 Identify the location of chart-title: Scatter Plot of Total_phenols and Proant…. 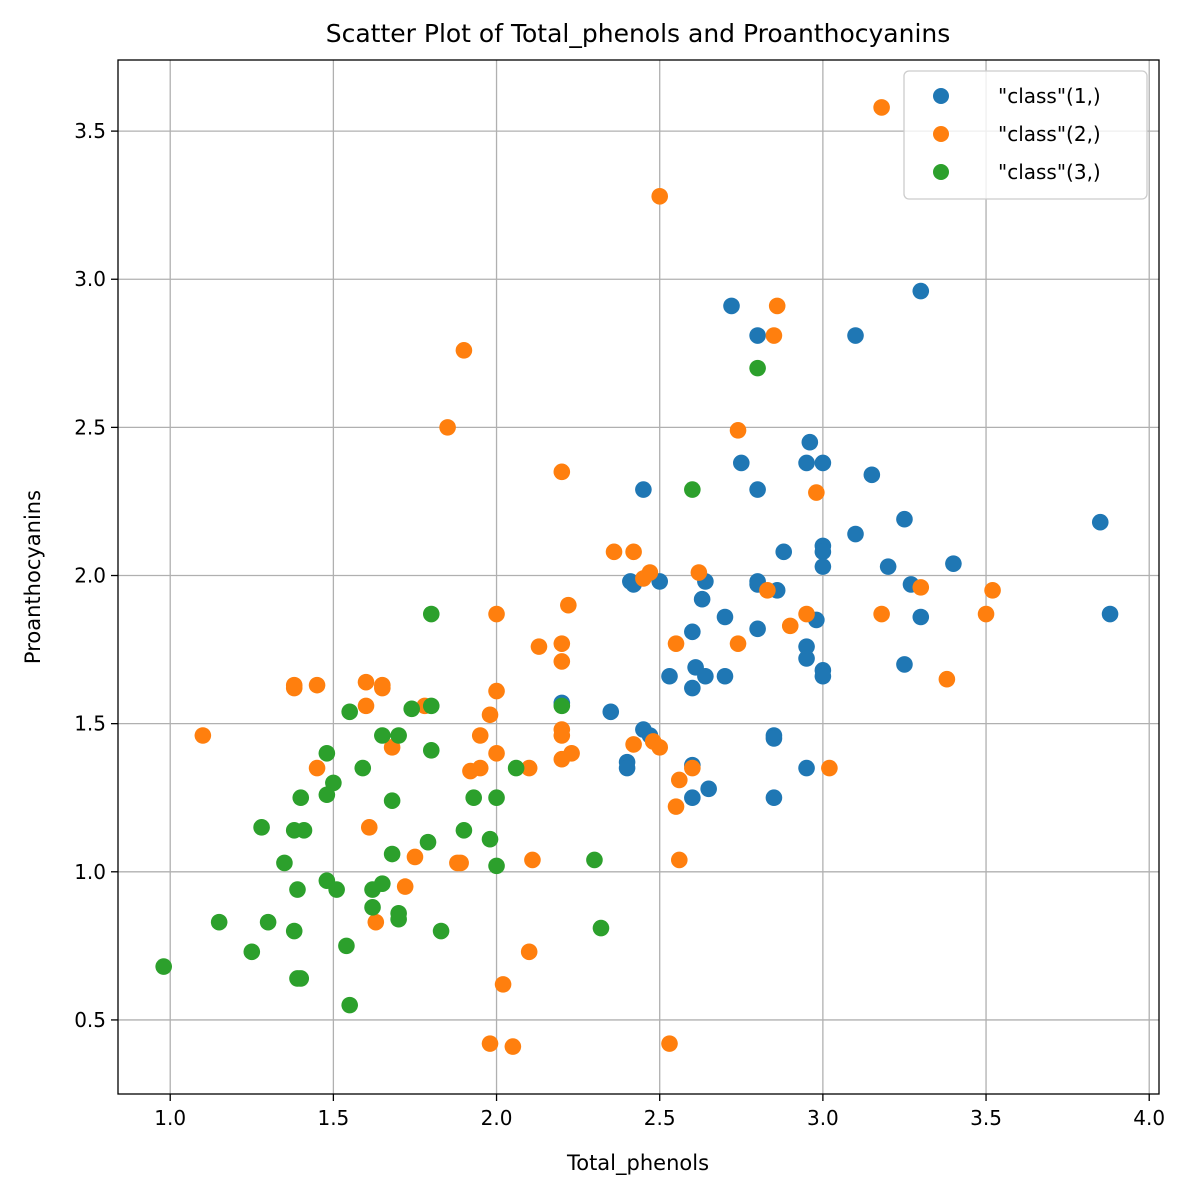
(638, 33).